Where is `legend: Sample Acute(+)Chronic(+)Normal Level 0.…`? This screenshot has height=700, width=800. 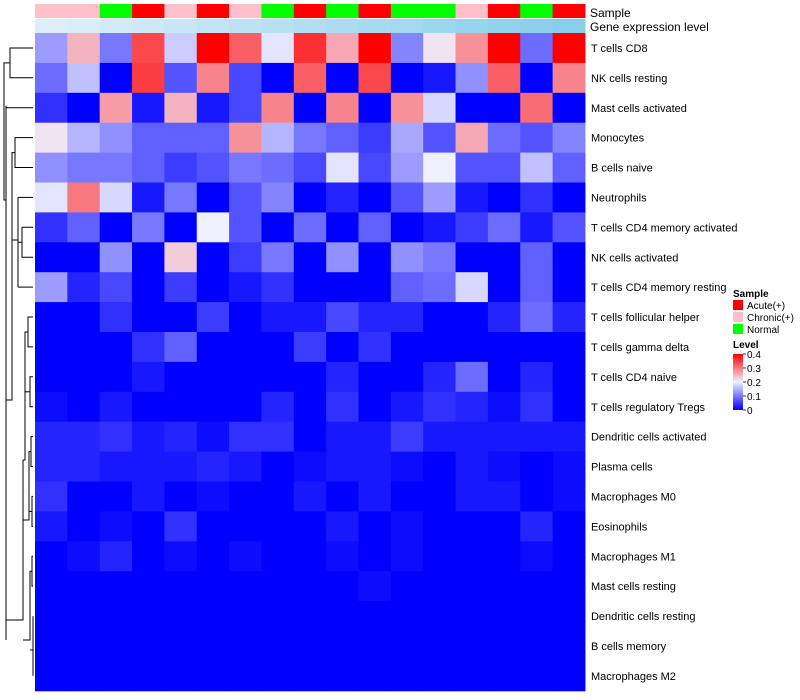 legend: Sample Acute(+)Chronic(+)Normal Level 0.… is located at coordinates (763, 353).